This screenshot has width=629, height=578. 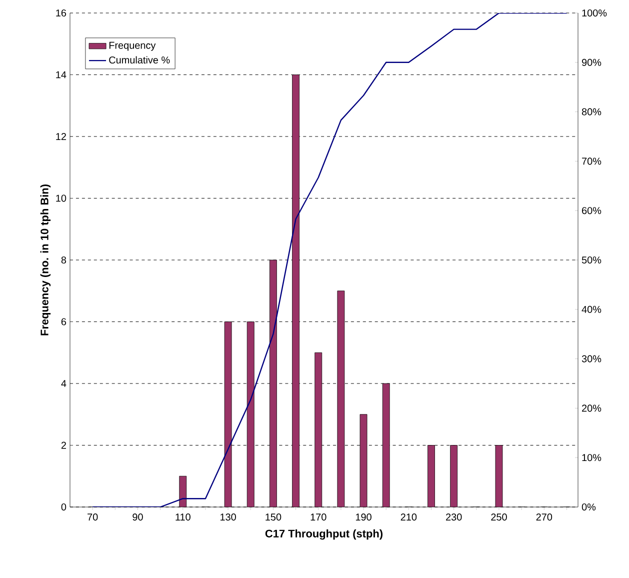 I want to click on y2-tick-label: 100%, so click(x=594, y=13).